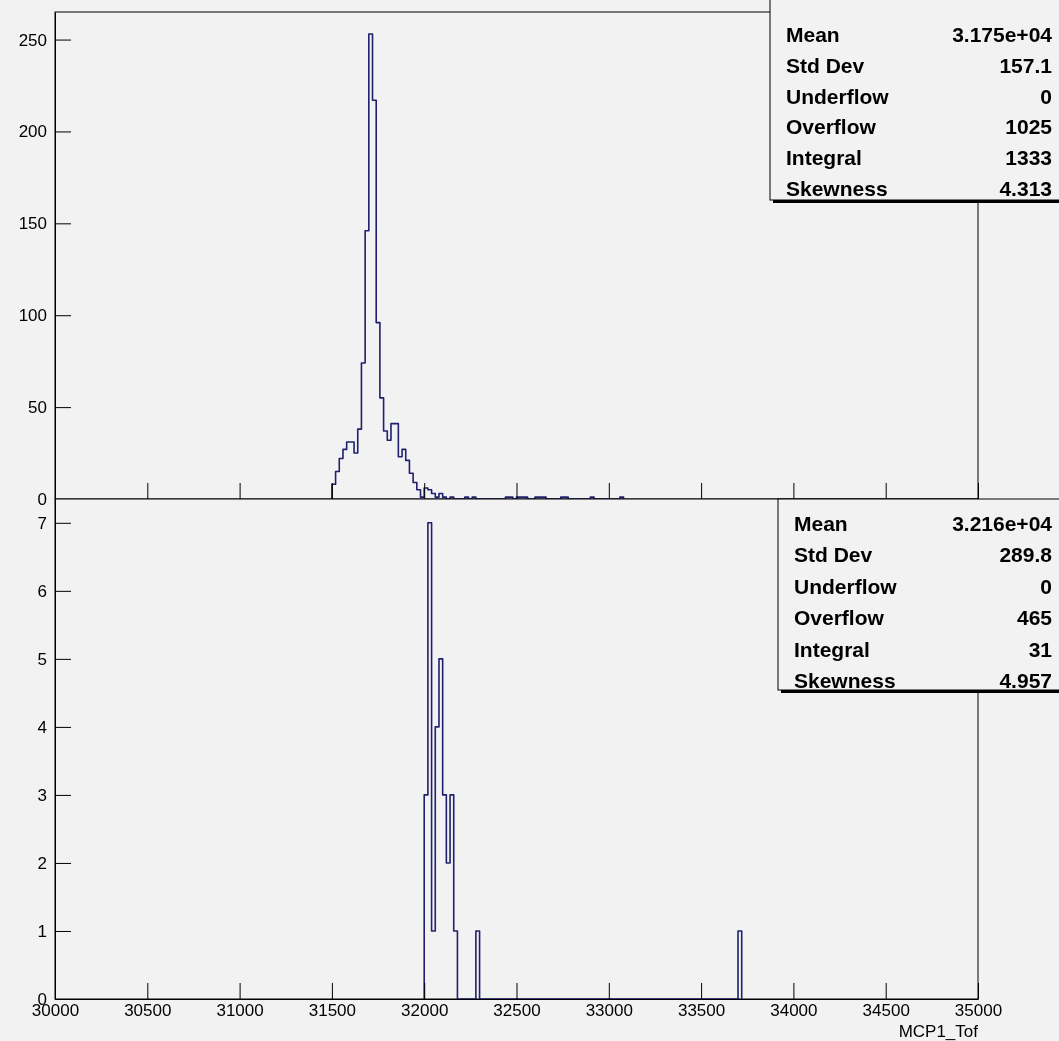  What do you see at coordinates (1002, 523) in the screenshot?
I see `annotation: 3.216e+04` at bounding box center [1002, 523].